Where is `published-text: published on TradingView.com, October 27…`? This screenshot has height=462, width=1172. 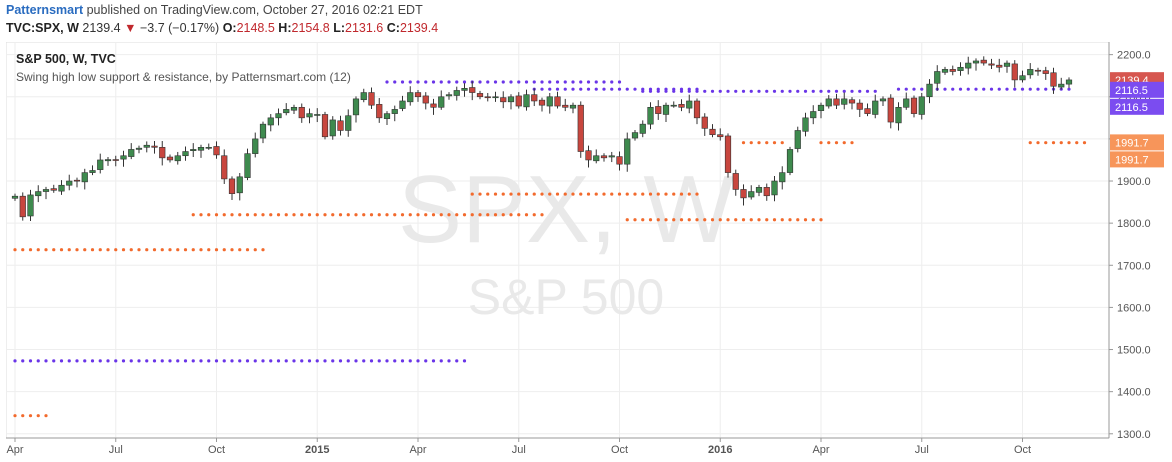 published-text: published on TradingView.com, October 27… is located at coordinates (254, 10).